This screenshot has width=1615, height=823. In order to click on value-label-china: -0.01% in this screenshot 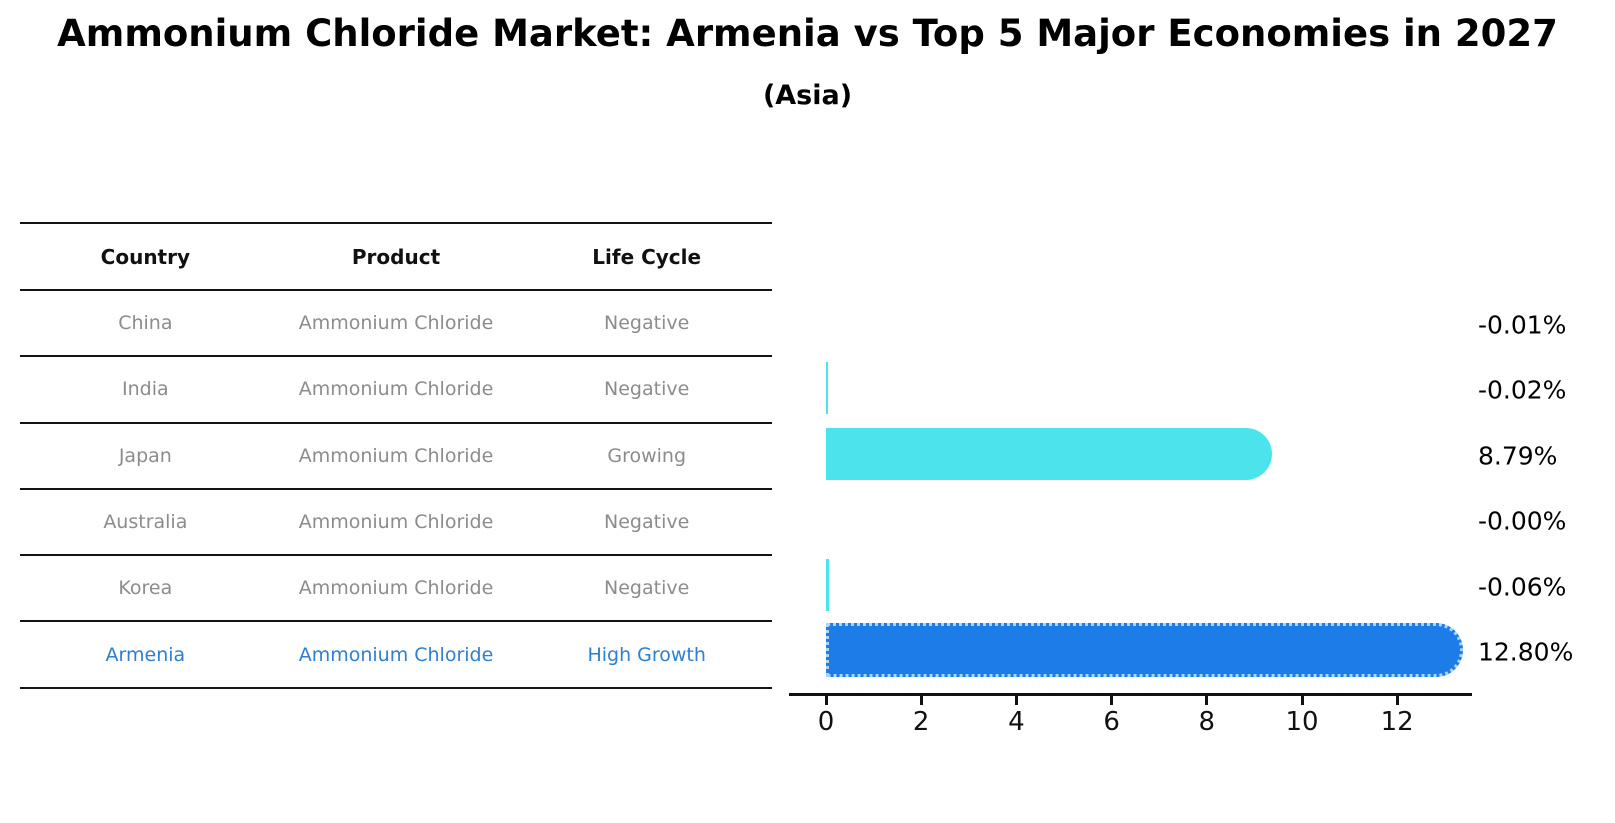, I will do `click(1522, 325)`.